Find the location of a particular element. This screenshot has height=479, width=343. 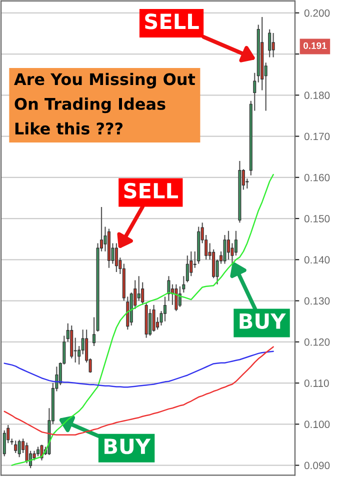

y-tick-label: 0.090 is located at coordinates (317, 466).